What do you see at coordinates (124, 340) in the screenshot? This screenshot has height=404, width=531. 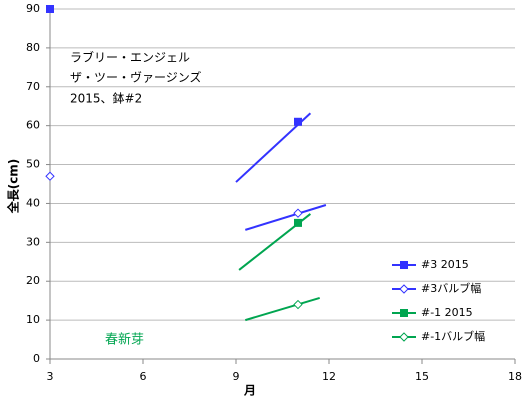 I see `annotation: 春新芽` at bounding box center [124, 340].